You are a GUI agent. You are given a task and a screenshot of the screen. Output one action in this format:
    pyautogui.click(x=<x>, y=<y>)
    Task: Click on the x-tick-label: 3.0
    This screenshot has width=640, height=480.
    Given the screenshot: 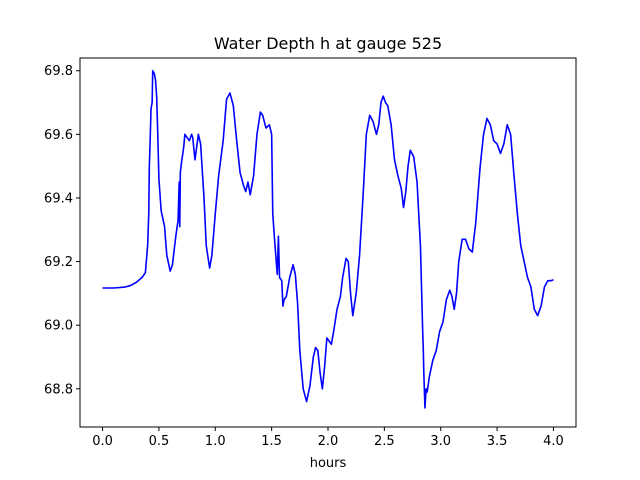 What is the action you would take?
    pyautogui.click(x=440, y=441)
    